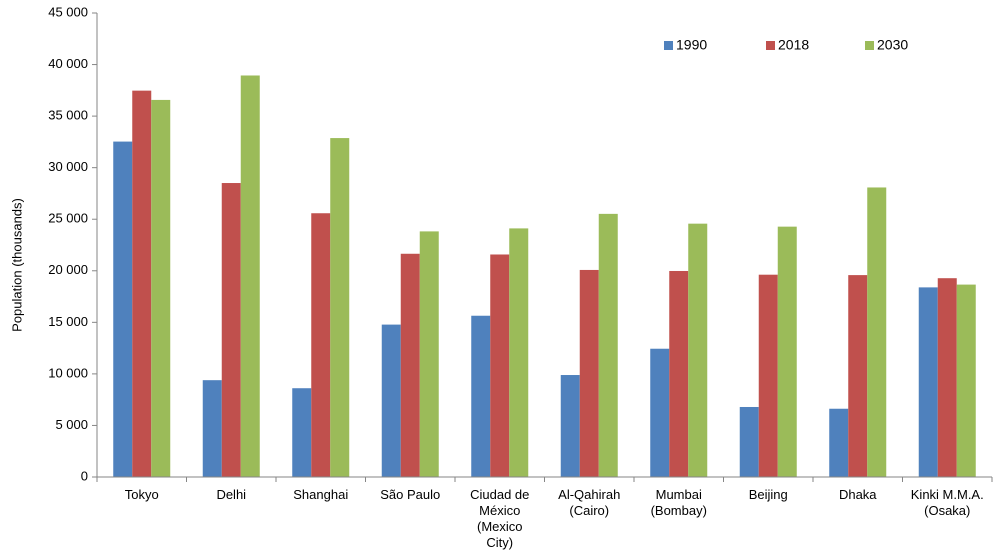 The image size is (1002, 559). Describe the element at coordinates (231, 494) in the screenshot. I see `x-category-label: Delhi` at that location.